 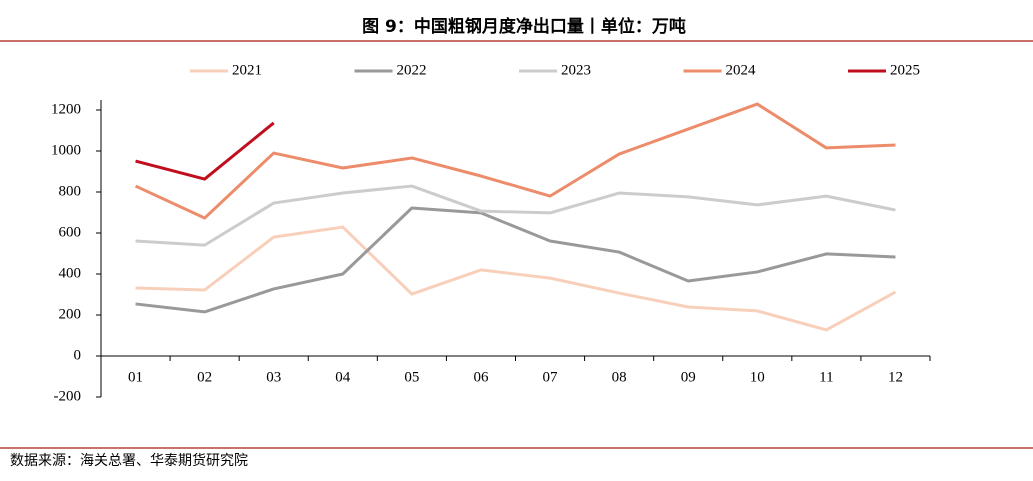 What do you see at coordinates (70, 232) in the screenshot?
I see `y-tick-label: 600` at bounding box center [70, 232].